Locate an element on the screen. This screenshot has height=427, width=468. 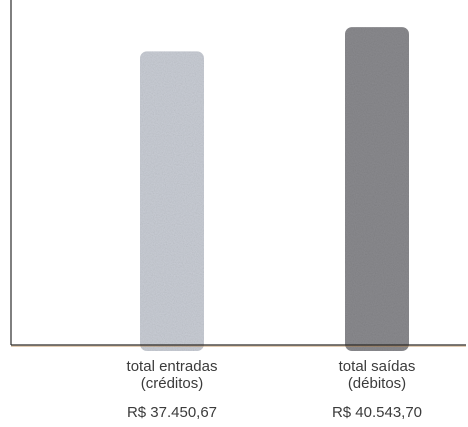
bar-total-entradas is located at coordinates (172, 201).